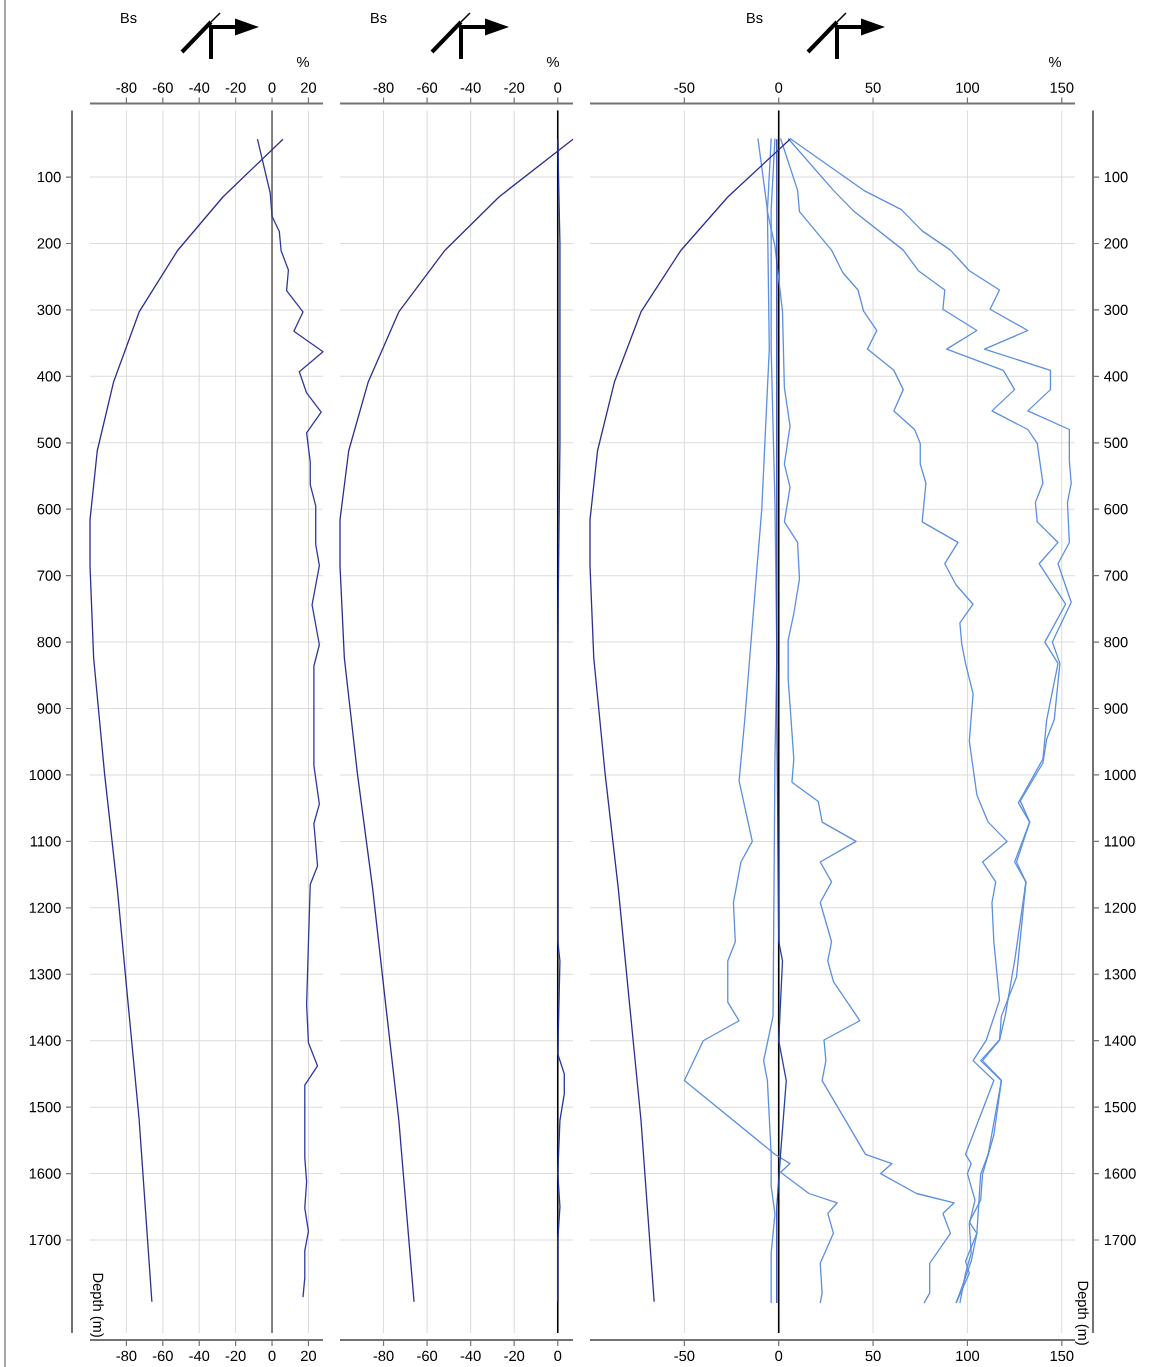 The width and height of the screenshot is (1156, 1367). Describe the element at coordinates (684, 87) in the screenshot. I see `x-tick-label: -50` at that location.